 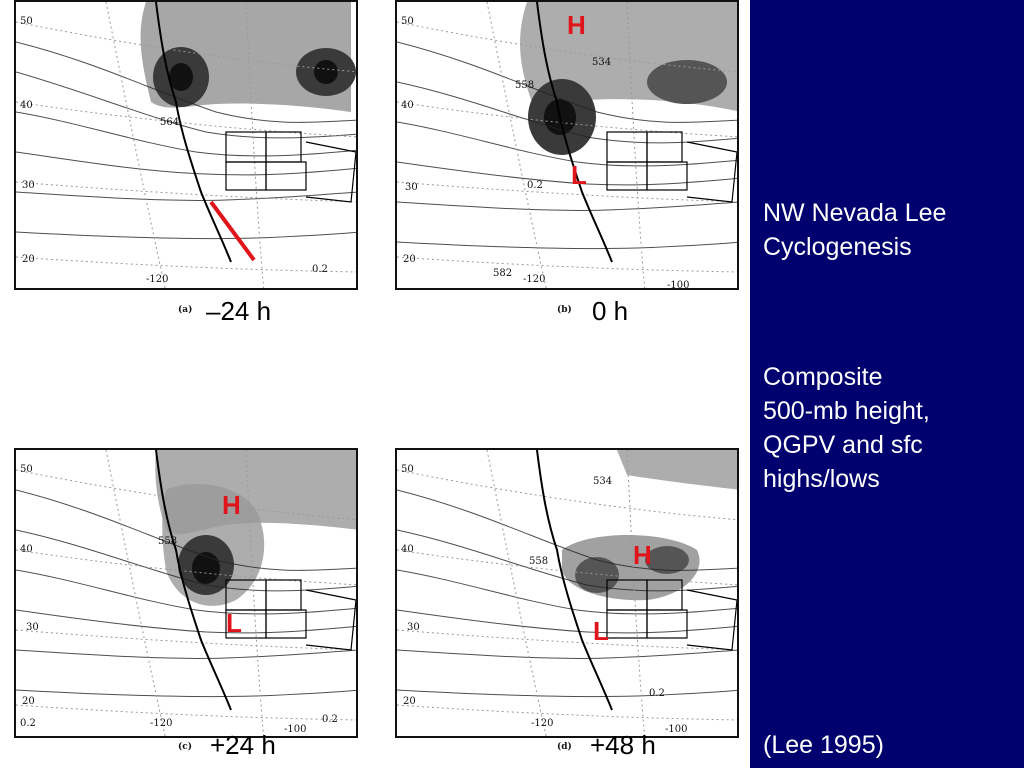 I want to click on map-panel-d: 50 40 30 20 -120 -100 0.2 534 558 H L, so click(x=567, y=593).